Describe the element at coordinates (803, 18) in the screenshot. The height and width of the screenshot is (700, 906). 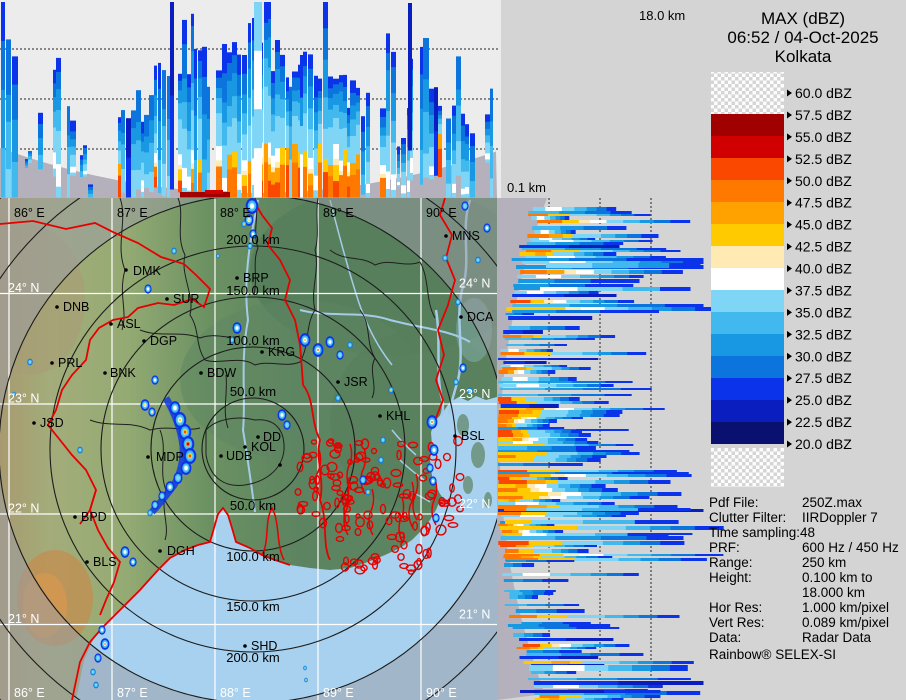
I see `svg-text: MAX (dBZ)` at that location.